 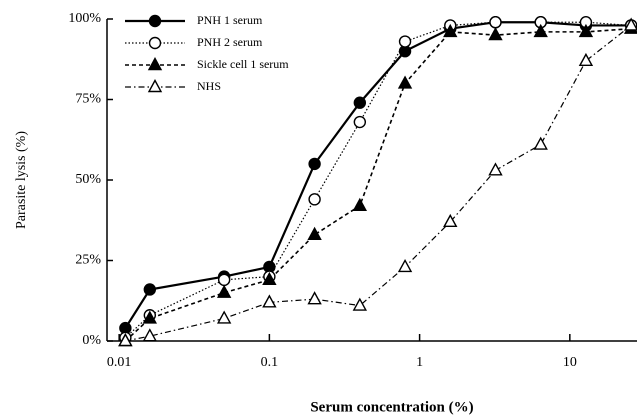 What do you see at coordinates (391, 407) in the screenshot?
I see `x-axis-label: Serum concentration (%)` at bounding box center [391, 407].